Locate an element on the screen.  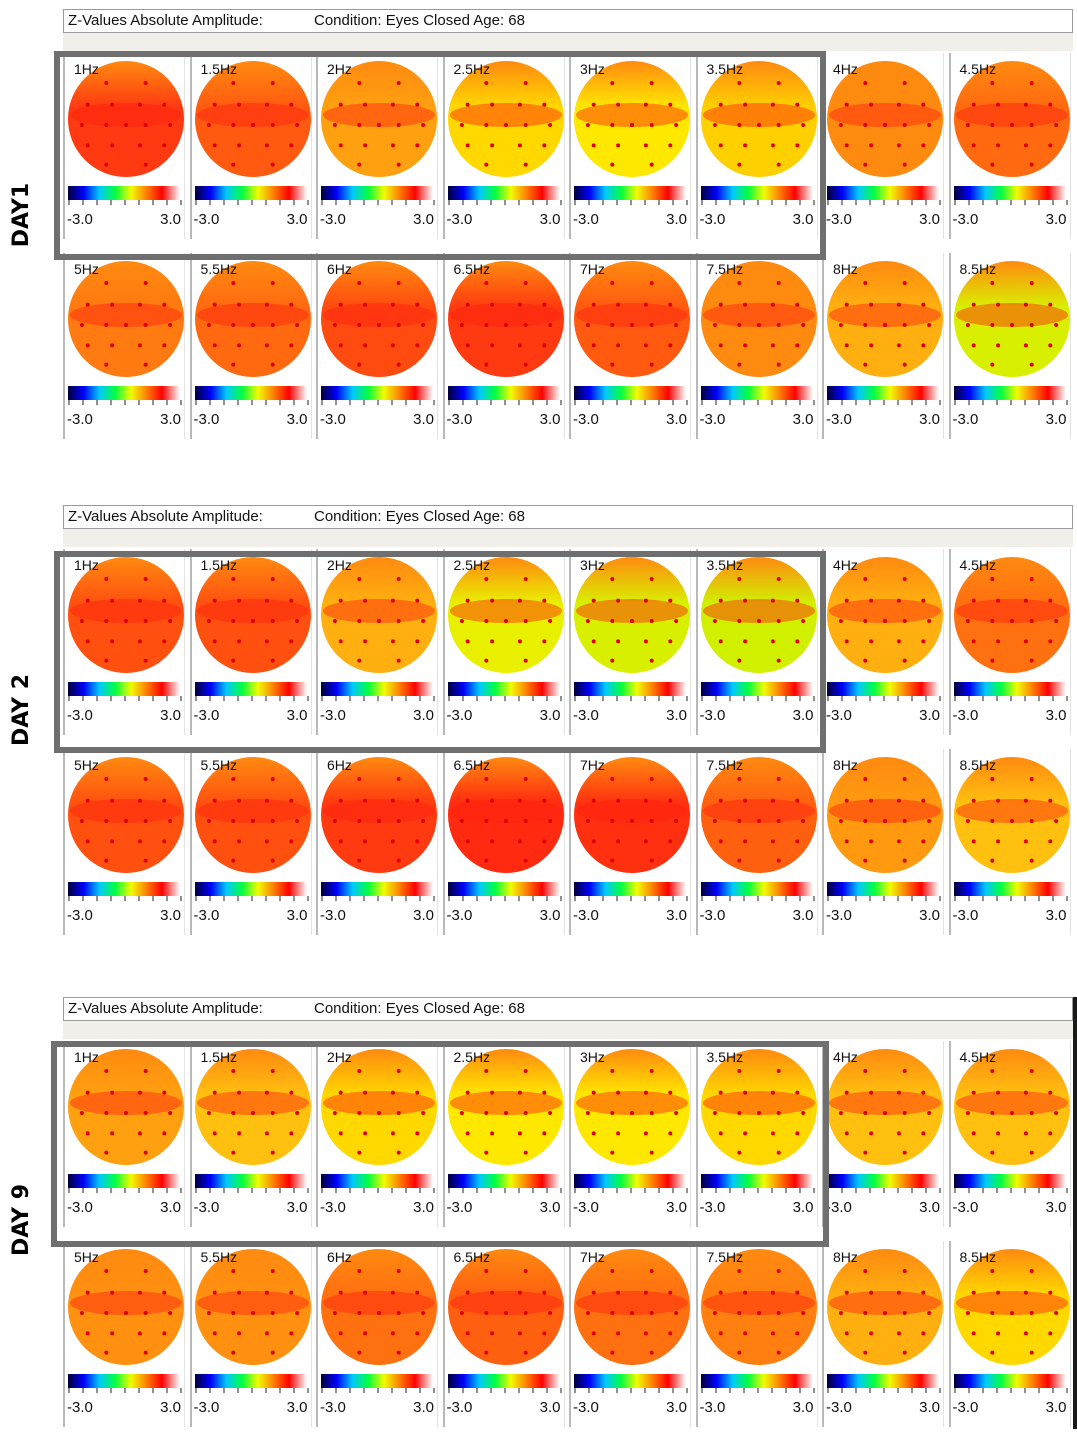
color-scale-bar is located at coordinates (1009, 393).